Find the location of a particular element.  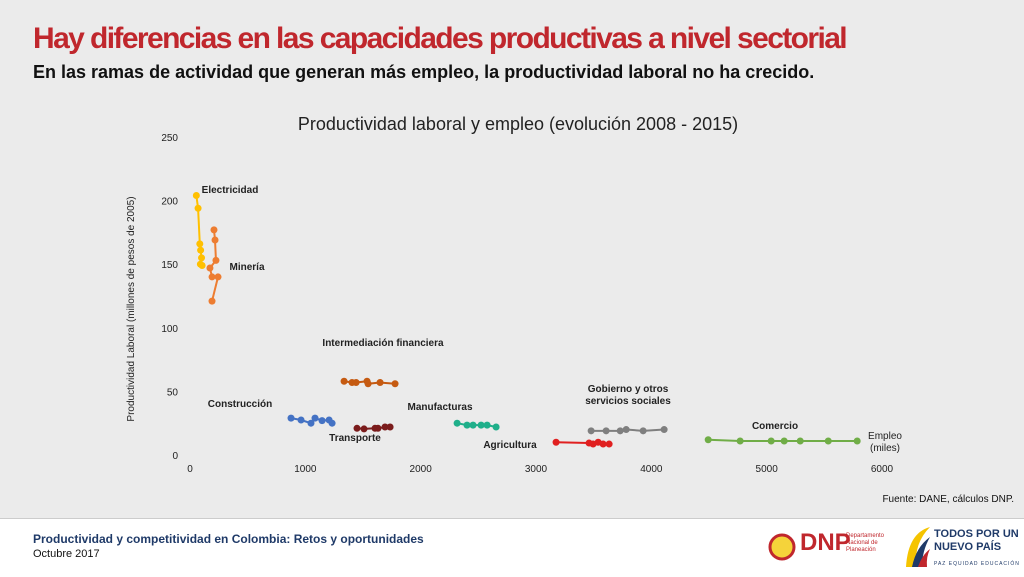

y-tick-label: 200 is located at coordinates (169, 202).